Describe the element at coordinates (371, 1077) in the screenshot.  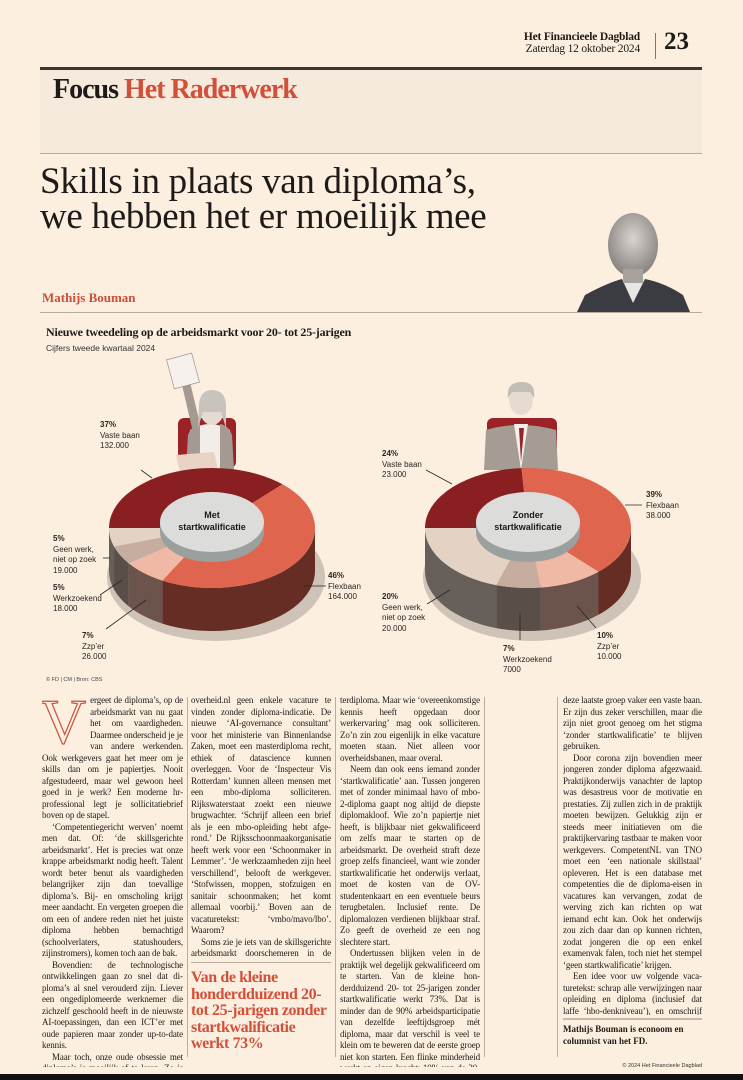
I see `bottom-bar` at that location.